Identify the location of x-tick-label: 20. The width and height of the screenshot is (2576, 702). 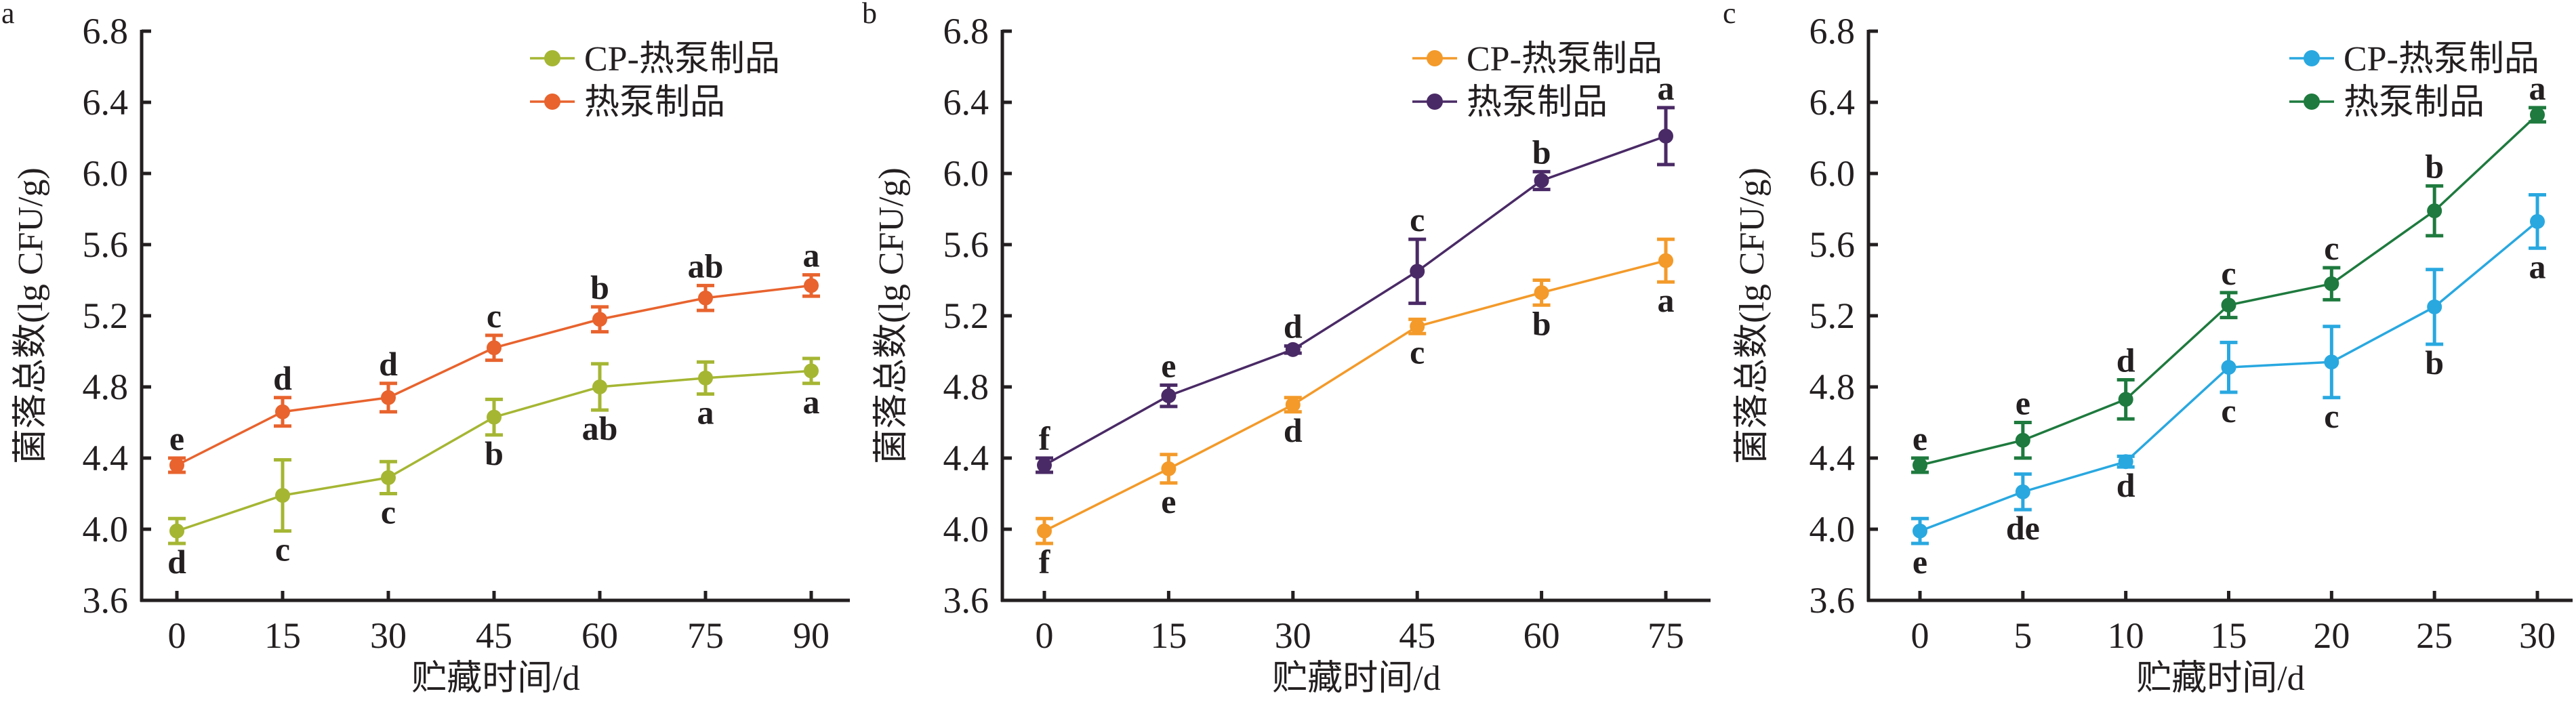
(2331, 635).